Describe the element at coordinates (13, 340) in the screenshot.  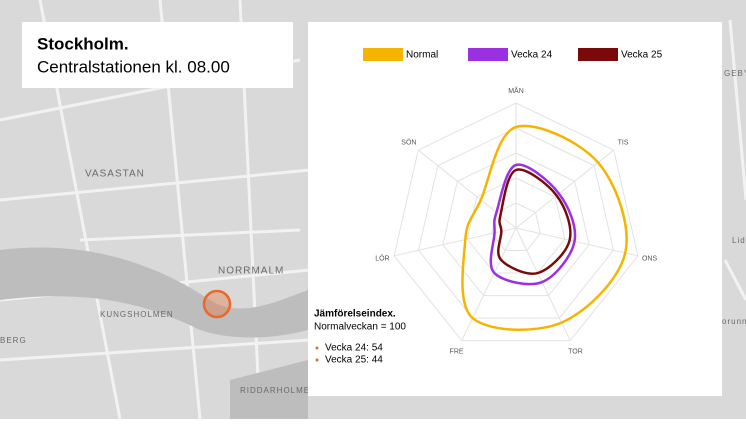
I see `map-label: BERG` at that location.